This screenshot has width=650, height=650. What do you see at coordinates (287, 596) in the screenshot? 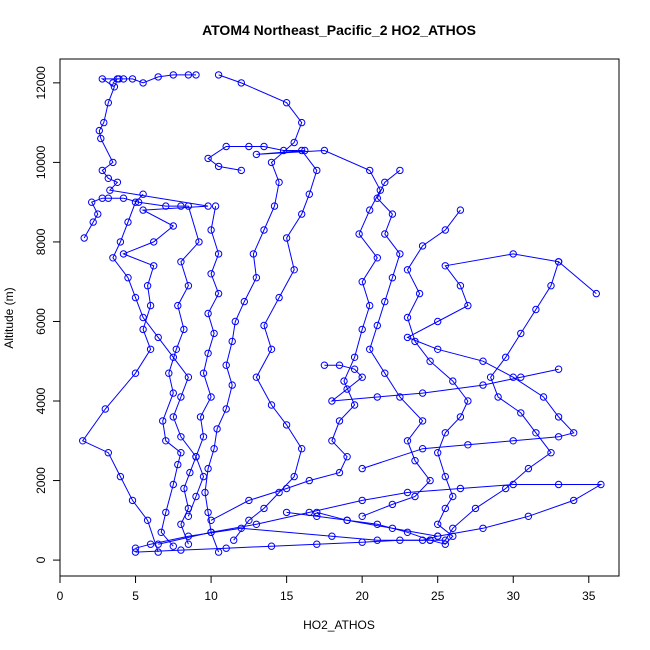
I see `x-tick-label: 15` at bounding box center [287, 596].